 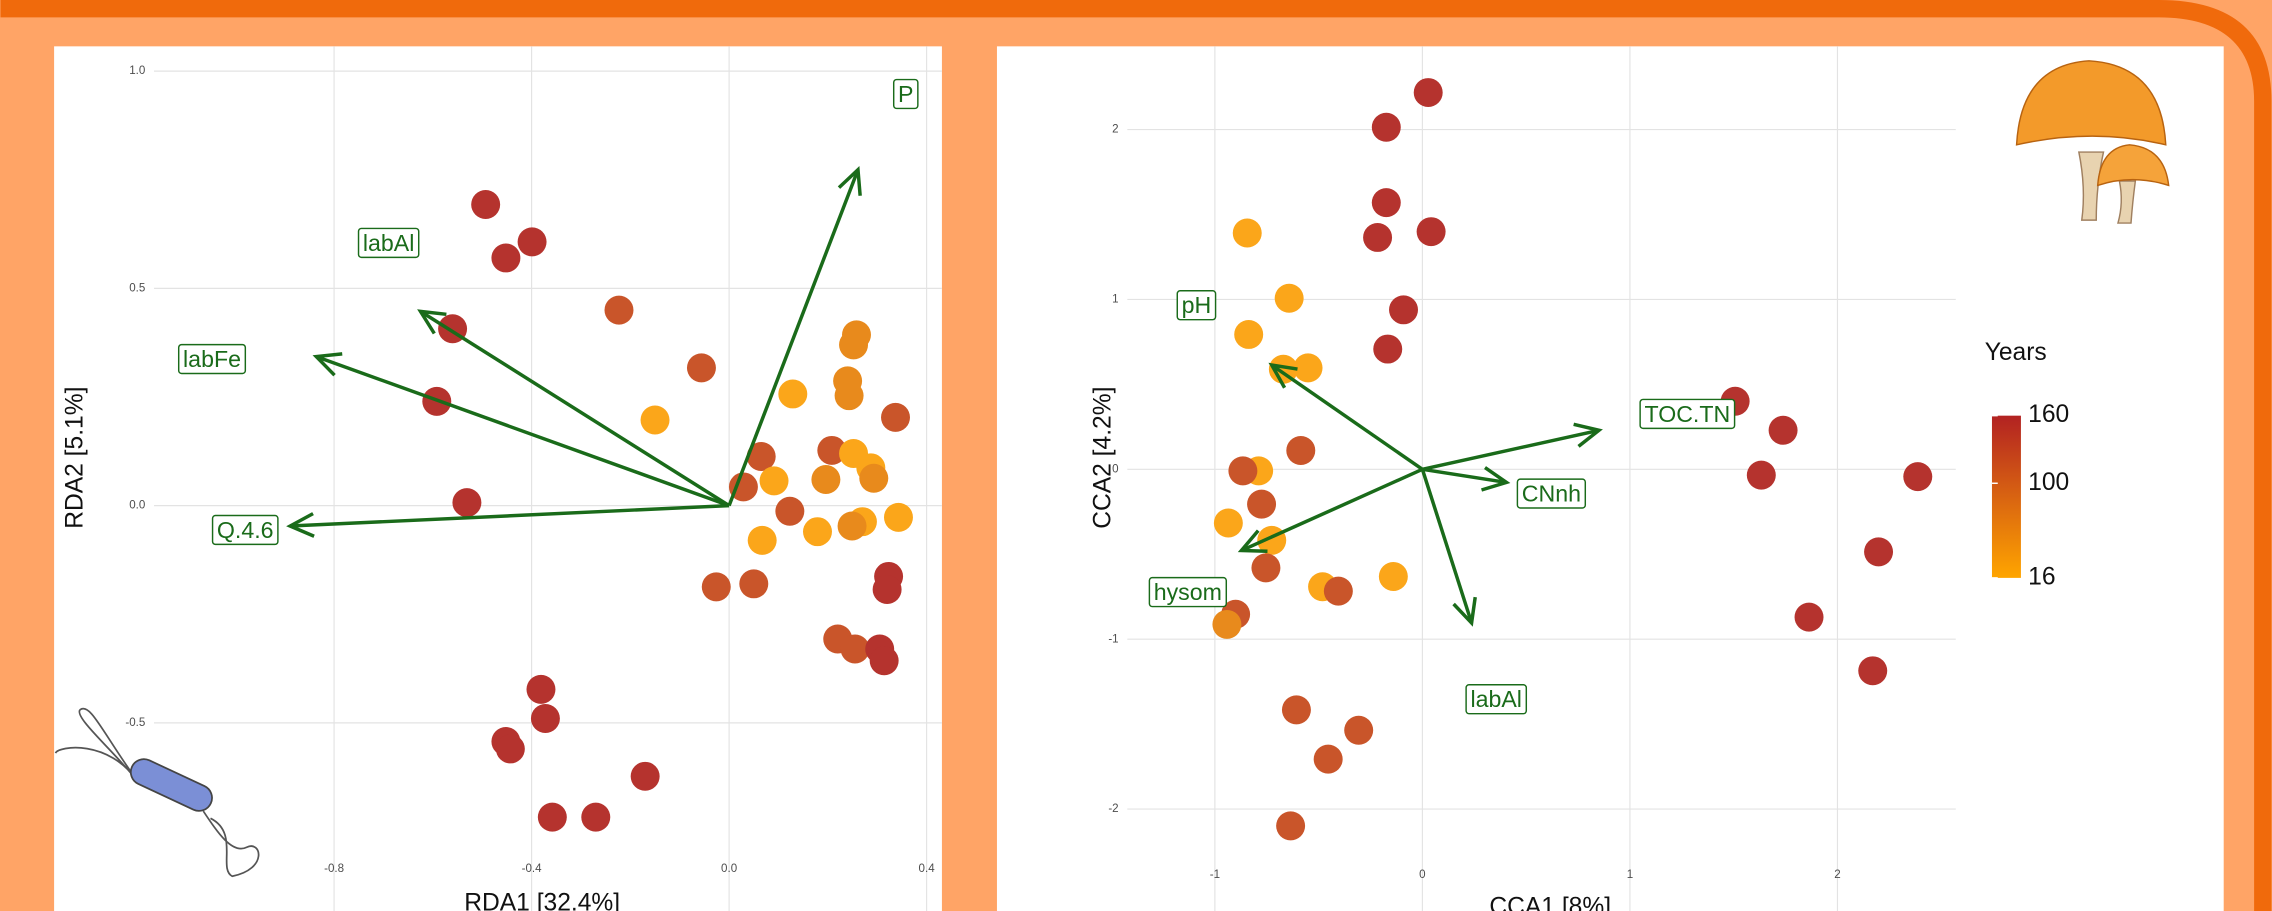 I want to click on y-axis-title: RDA2 [5.1%], so click(x=74, y=458).